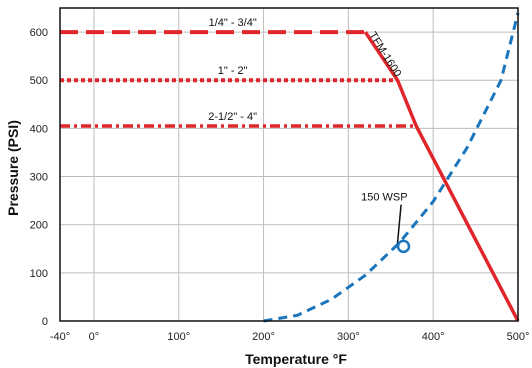 This screenshot has width=532, height=368. I want to click on series-label: 2-1/2" - 4", so click(232, 117).